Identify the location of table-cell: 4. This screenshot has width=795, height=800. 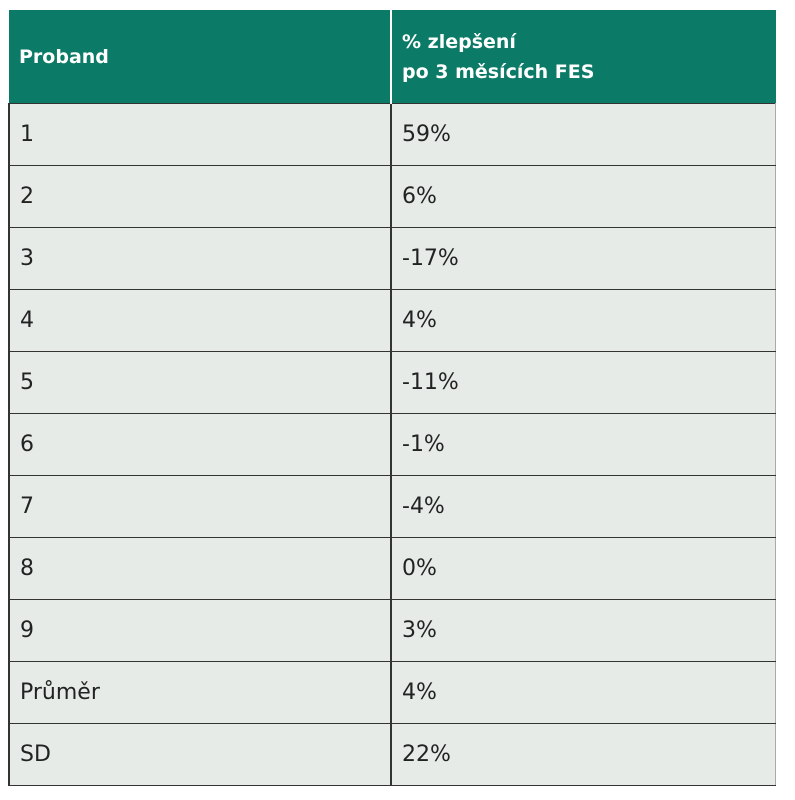
(199, 320).